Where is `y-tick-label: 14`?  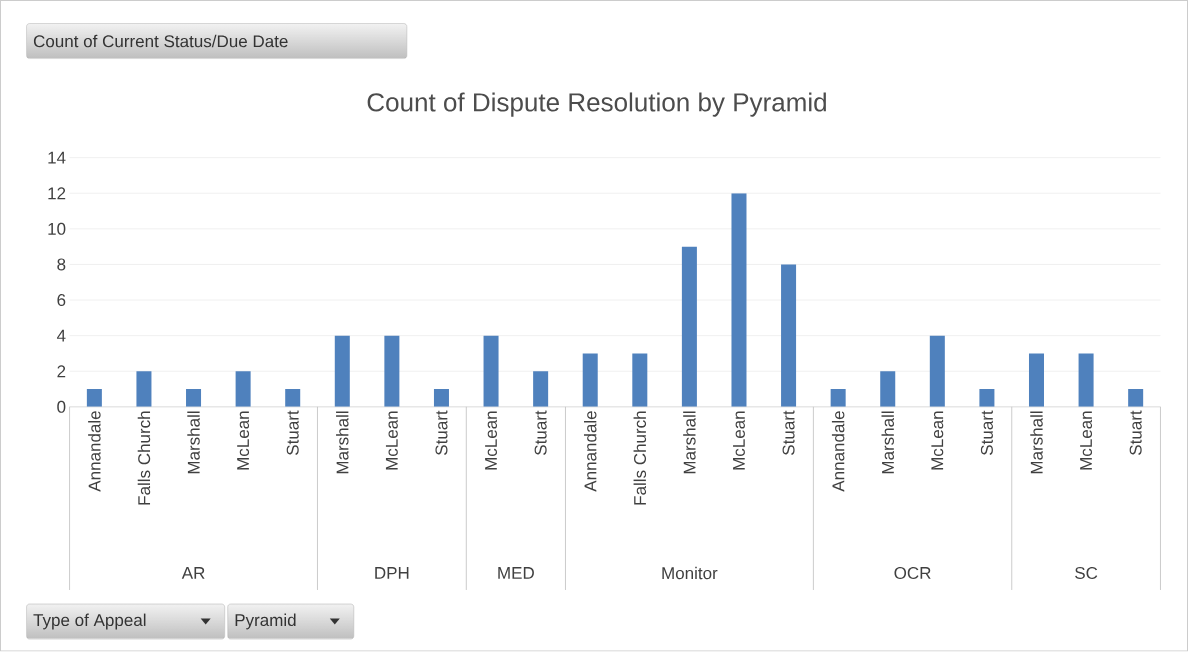
y-tick-label: 14 is located at coordinates (57, 158).